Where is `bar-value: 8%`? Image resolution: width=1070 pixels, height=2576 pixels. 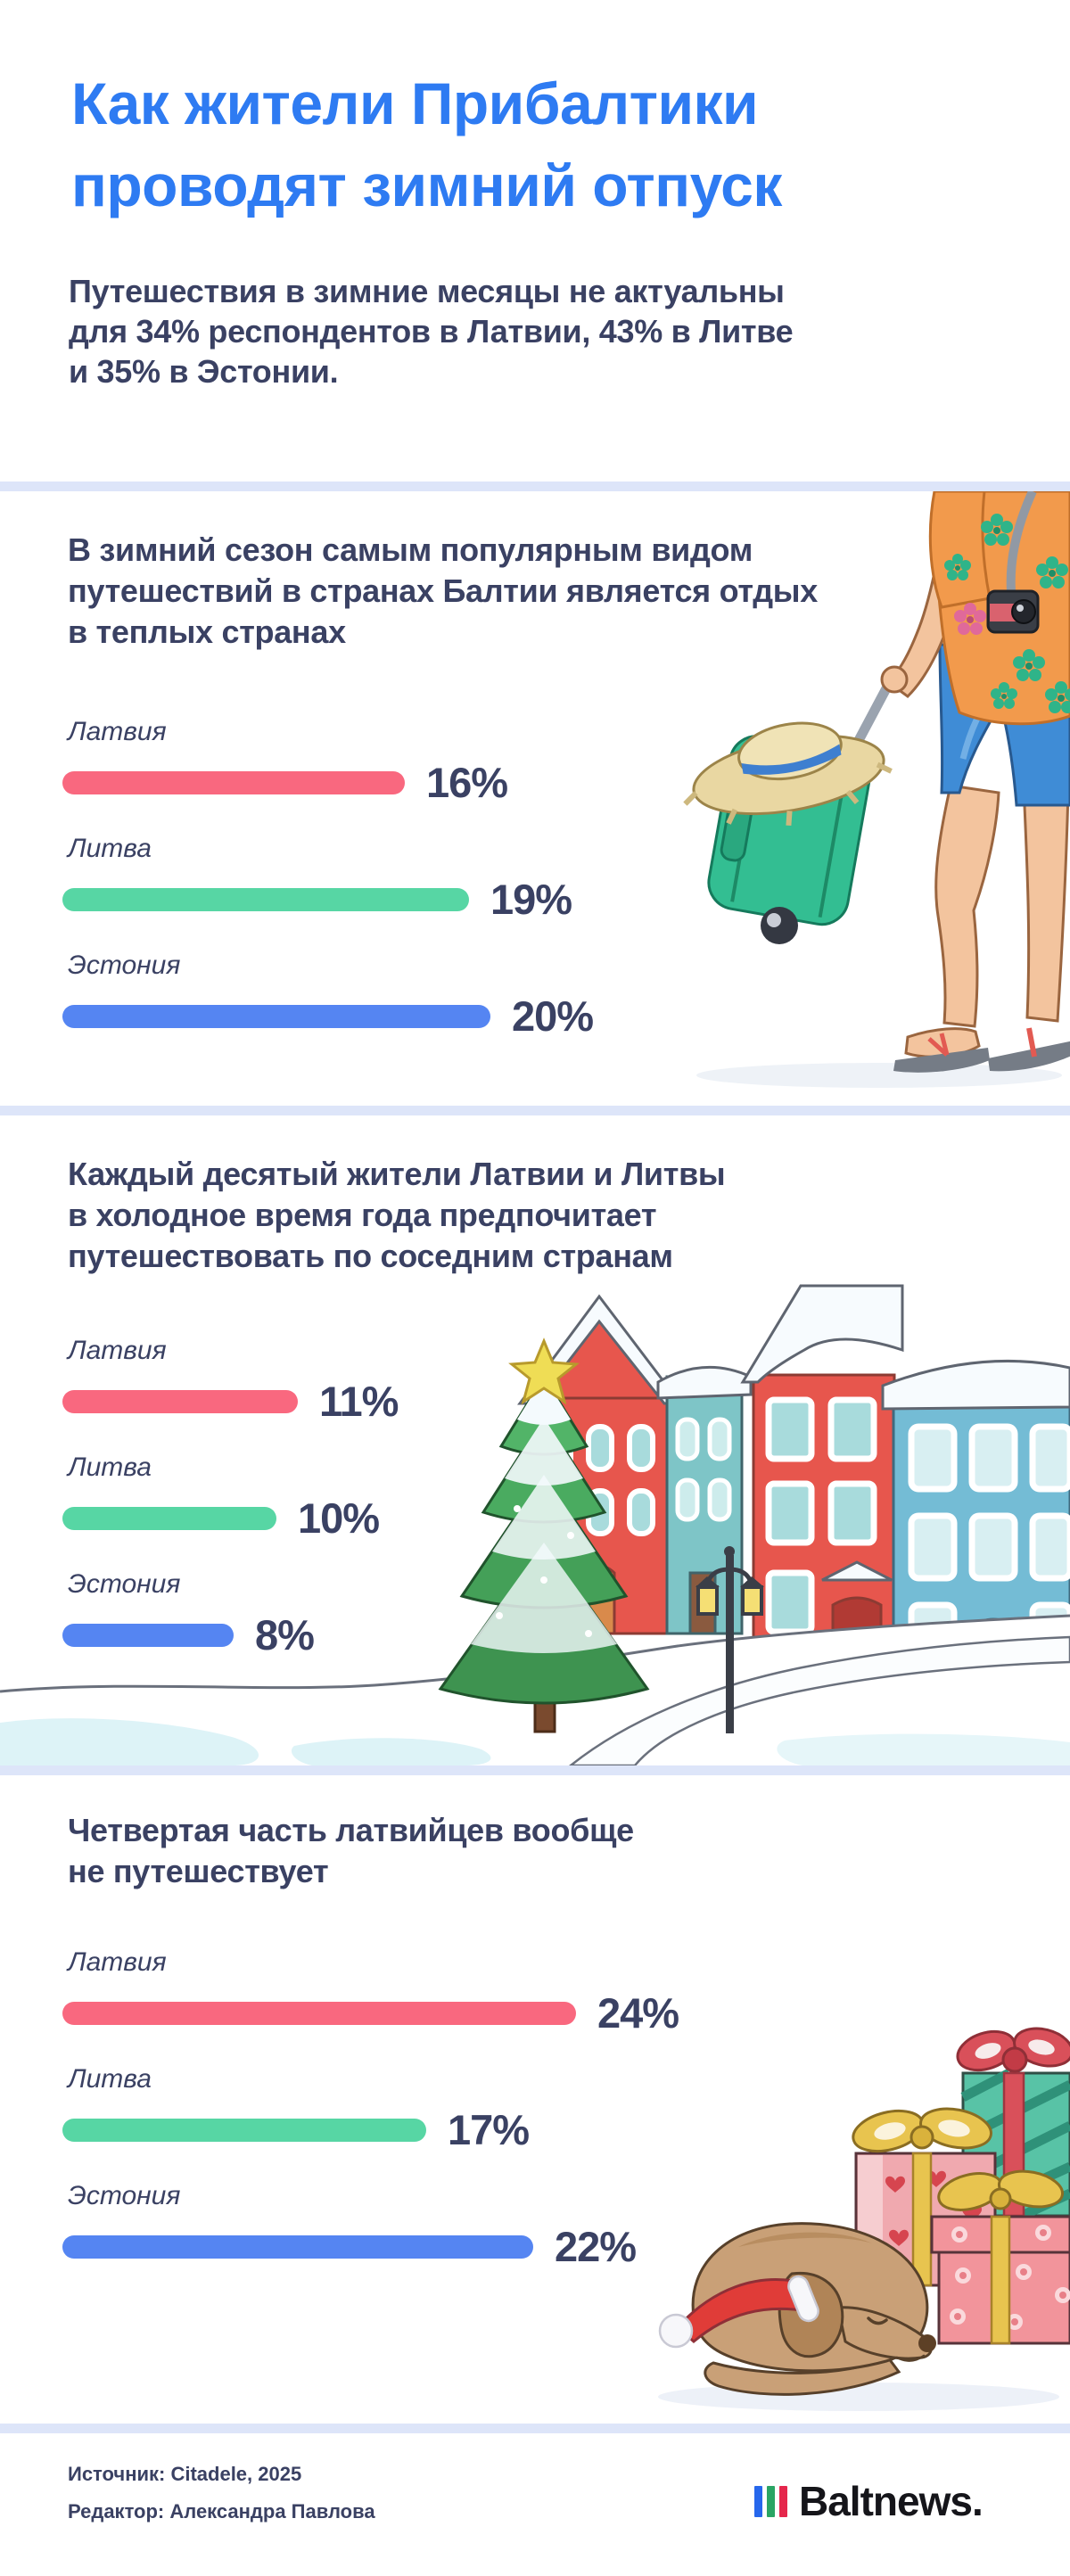 bar-value: 8% is located at coordinates (285, 1634).